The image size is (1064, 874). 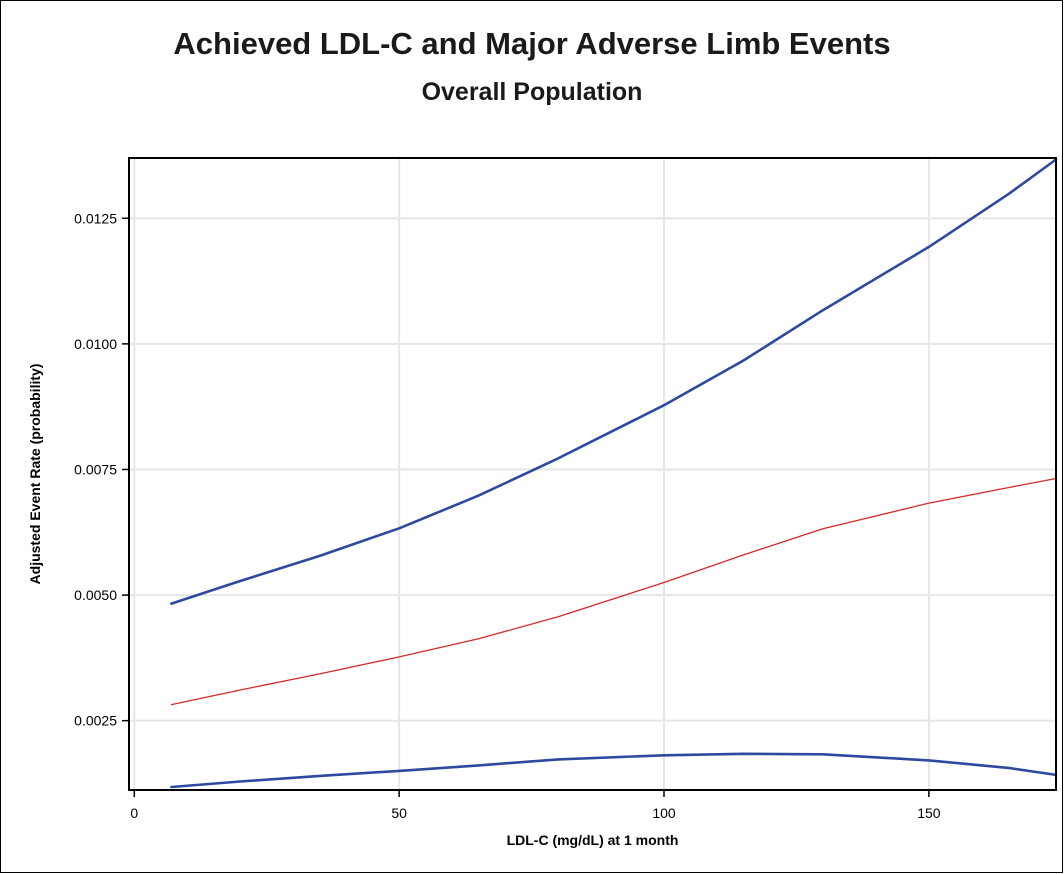 I want to click on x-tick-label-2: 100, so click(x=664, y=813).